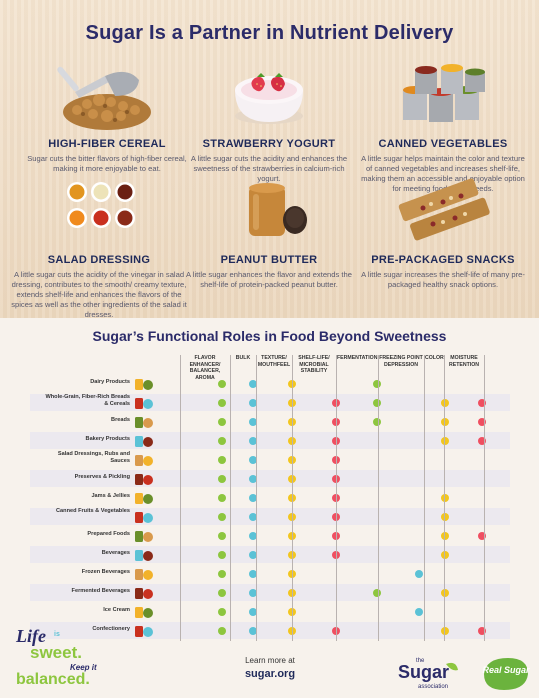 The height and width of the screenshot is (698, 539). Describe the element at coordinates (443, 211) in the screenshot. I see `granola-bar-icon` at that location.